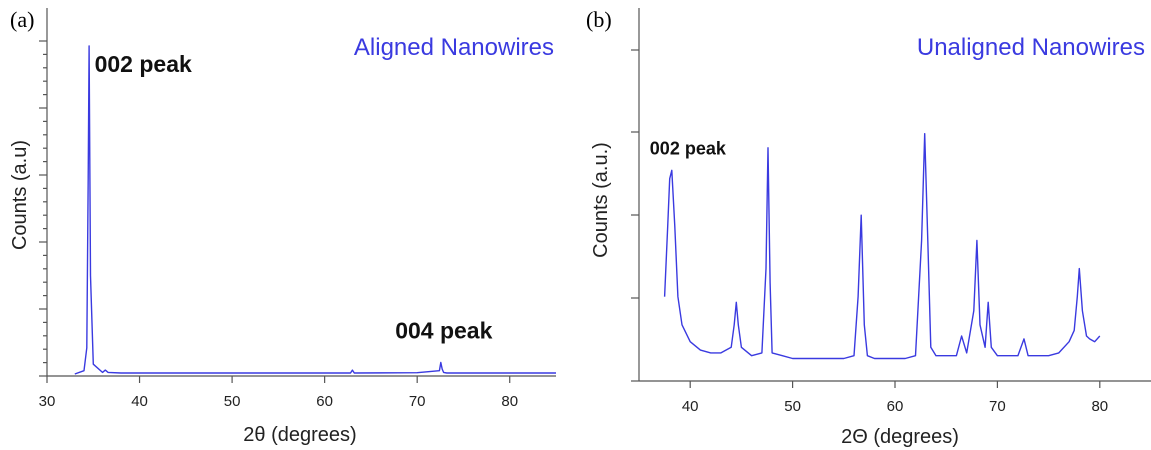  Describe the element at coordinates (22, 19) in the screenshot. I see `panel-a-label: (a)` at that location.